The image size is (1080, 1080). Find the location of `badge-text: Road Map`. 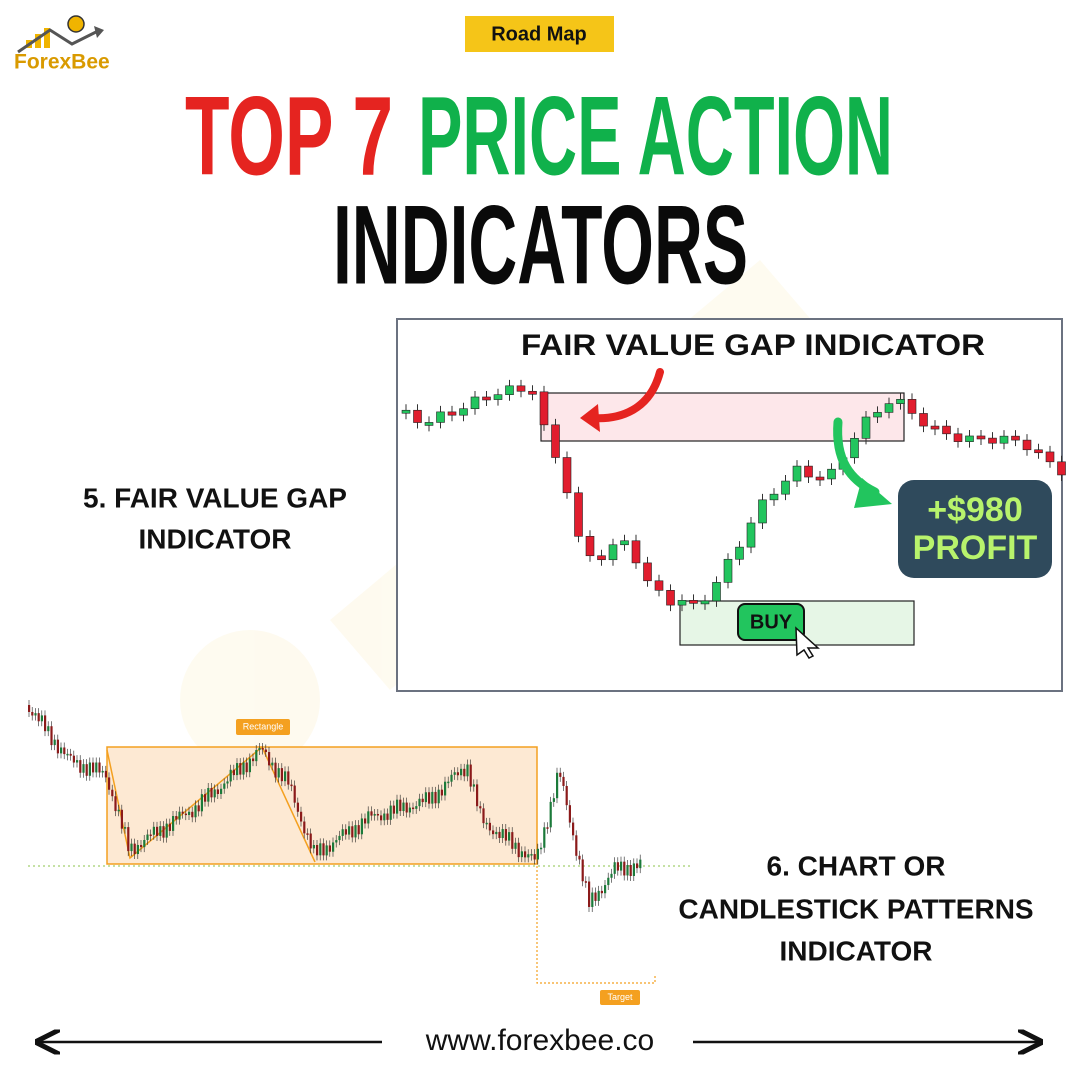

badge-text: Road Map is located at coordinates (539, 34).